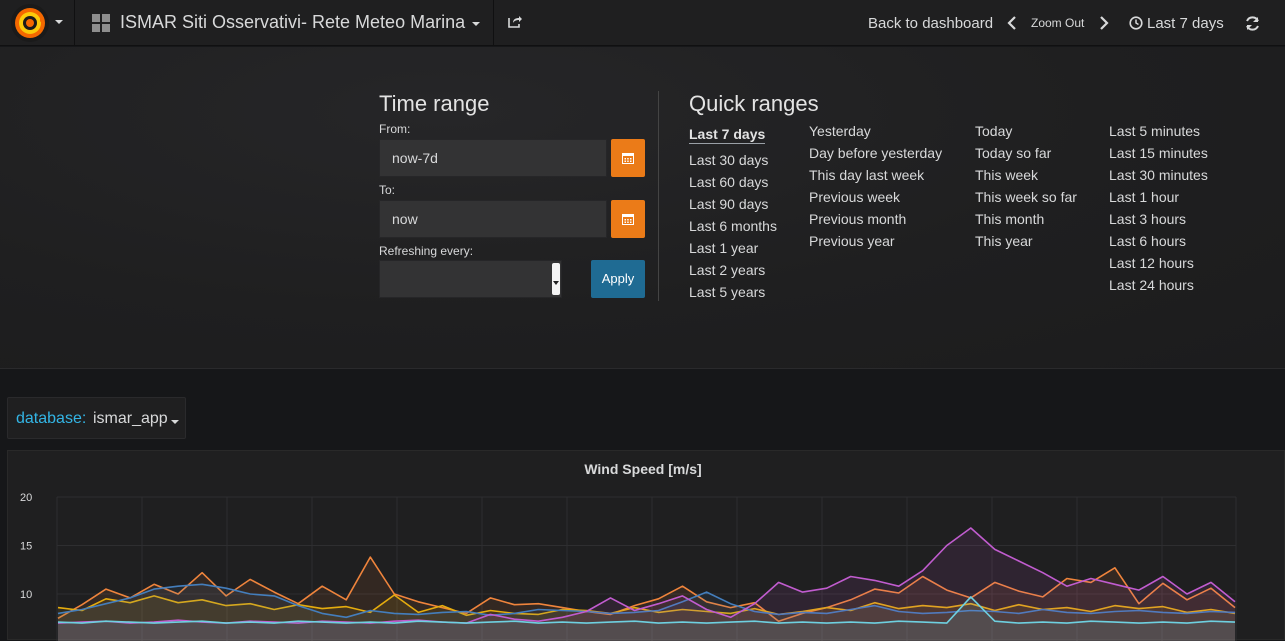 Image resolution: width=1285 pixels, height=641 pixels. I want to click on from-label: From:, so click(395, 129).